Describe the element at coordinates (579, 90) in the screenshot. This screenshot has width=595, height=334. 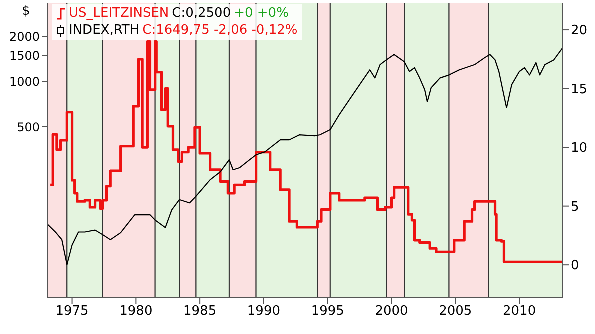
I see `y2-tick-label: 15` at that location.